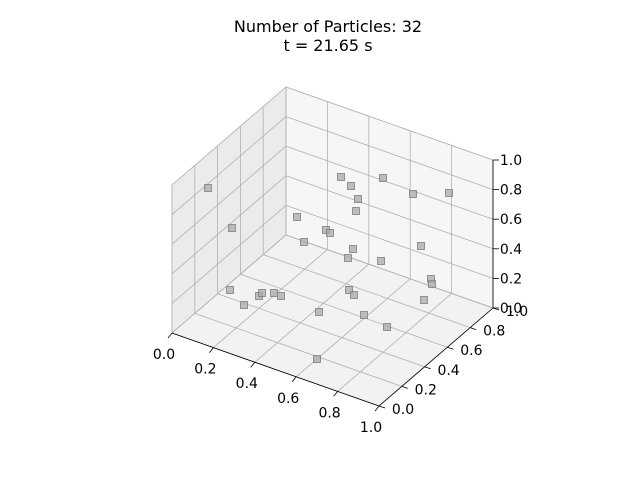  I want to click on x-tick-label-1: 0.2, so click(205, 370).